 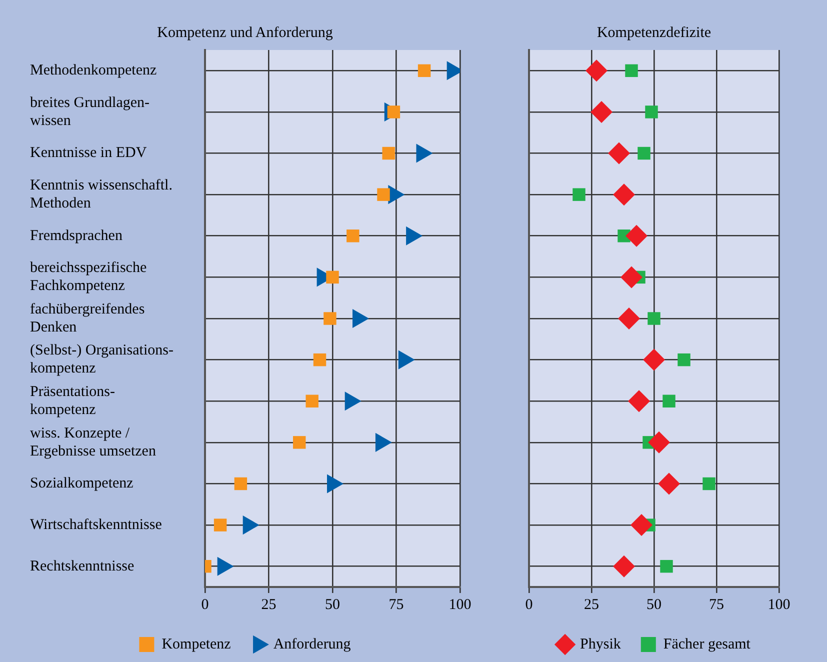 What do you see at coordinates (93, 442) in the screenshot?
I see `y-tick-label: wiss. Konzepte / Ergebnisse umsetzen` at bounding box center [93, 442].